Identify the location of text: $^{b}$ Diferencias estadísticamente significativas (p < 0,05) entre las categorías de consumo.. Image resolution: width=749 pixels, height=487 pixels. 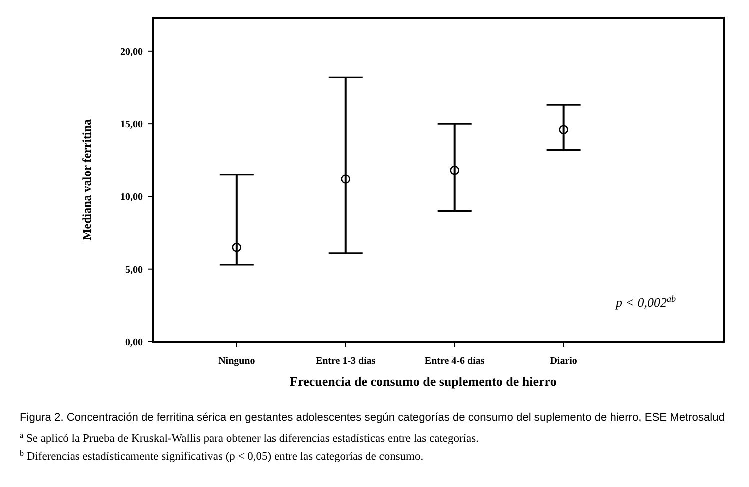
(222, 455).